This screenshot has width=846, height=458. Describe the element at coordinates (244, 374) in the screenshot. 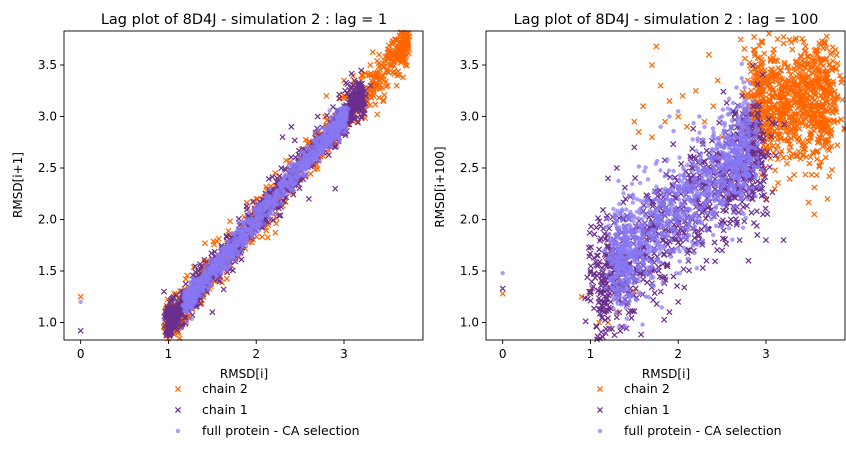

I see `x-axis-label: RMSD[i]` at that location.